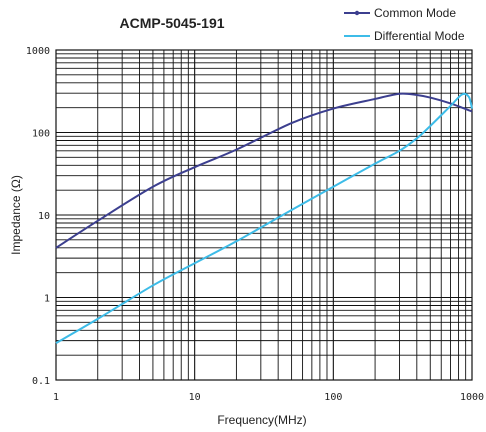 The height and width of the screenshot is (432, 486). What do you see at coordinates (268, 397) in the screenshot?
I see `x-tick-labels: 1 10 100 1000` at bounding box center [268, 397].